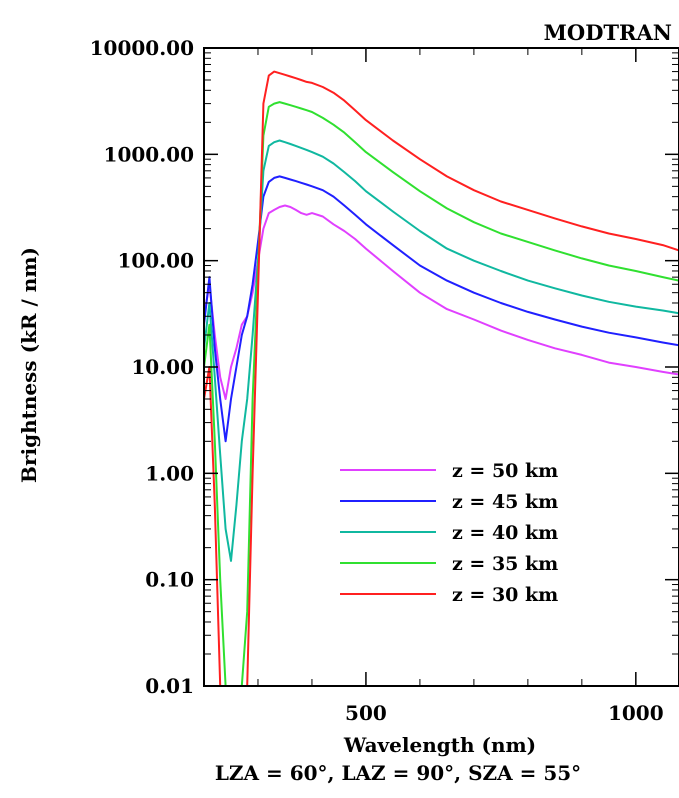  What do you see at coordinates (505, 471) in the screenshot?
I see `legend-label-1: z = 50 km` at bounding box center [505, 471].